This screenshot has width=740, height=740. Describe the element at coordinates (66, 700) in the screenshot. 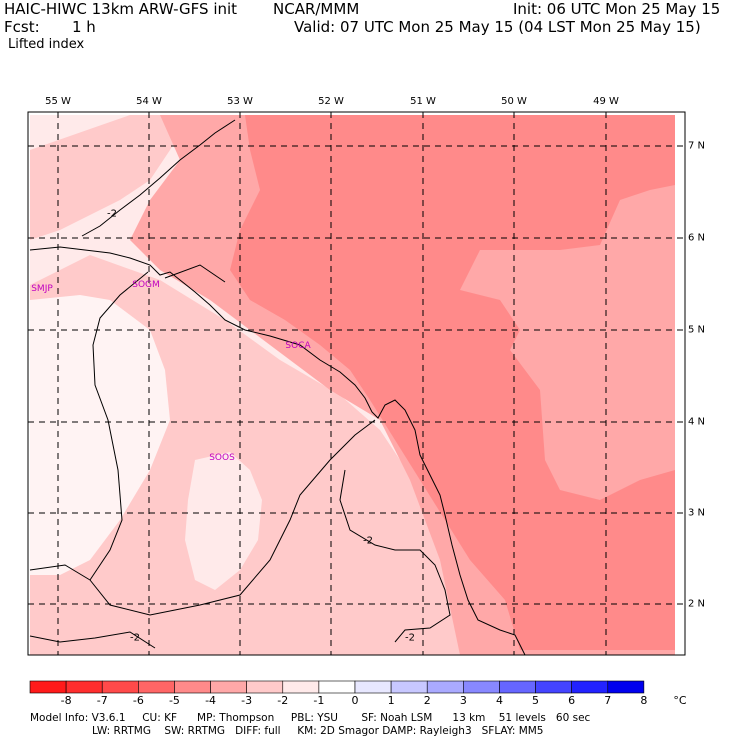

I see `colorbar-tick-label: -8` at that location.